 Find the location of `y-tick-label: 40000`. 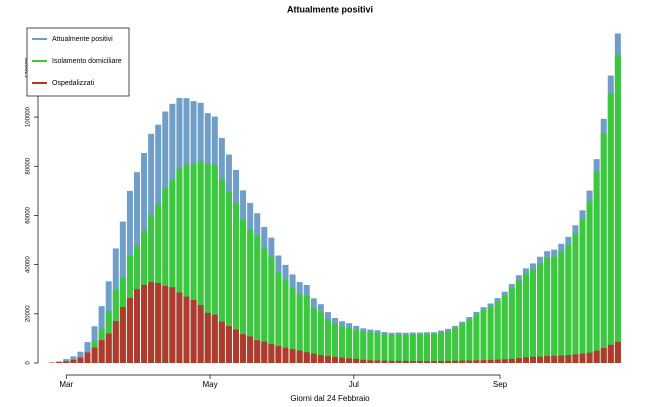

y-tick-label: 40000 is located at coordinates (29, 264).